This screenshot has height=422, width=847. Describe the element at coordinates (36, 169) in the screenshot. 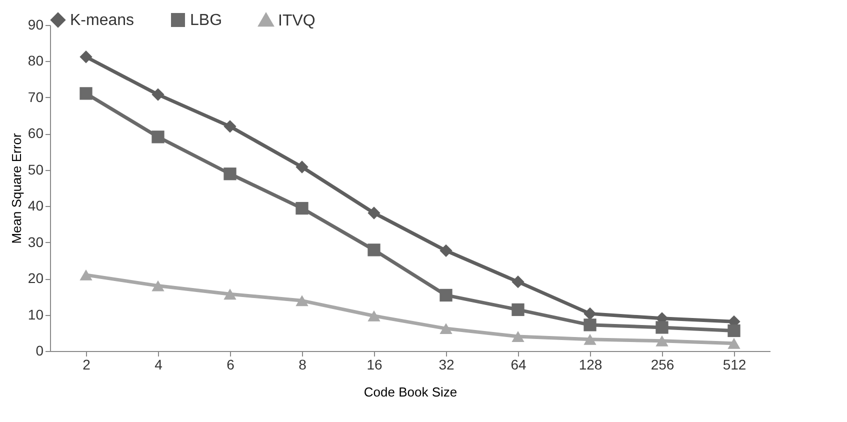

I see `y-tick-label: 50` at that location.